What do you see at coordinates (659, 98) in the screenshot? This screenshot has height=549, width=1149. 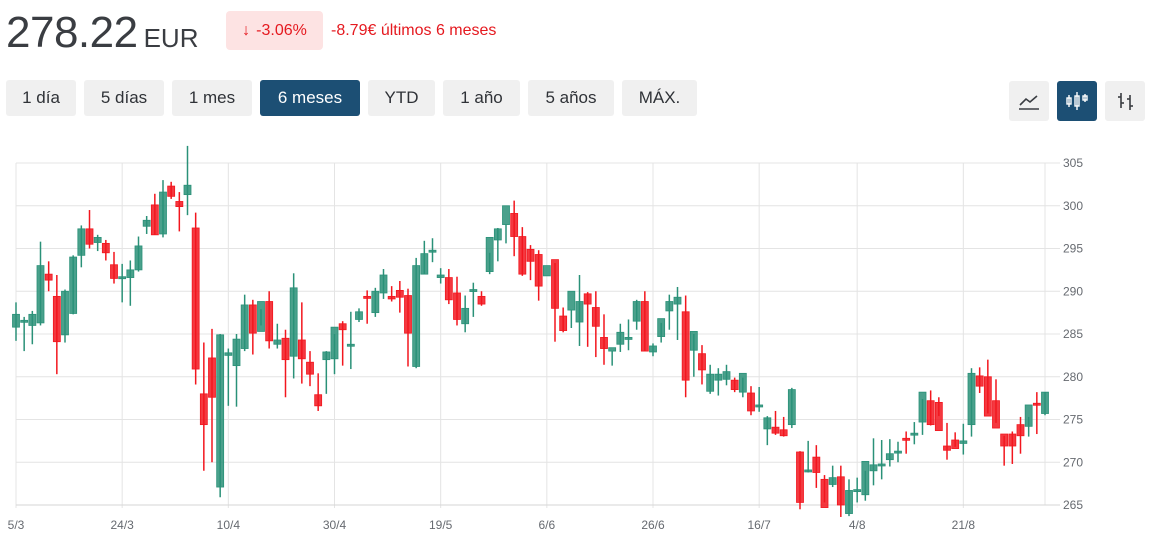 I see `tab-max: MÁX.` at bounding box center [659, 98].